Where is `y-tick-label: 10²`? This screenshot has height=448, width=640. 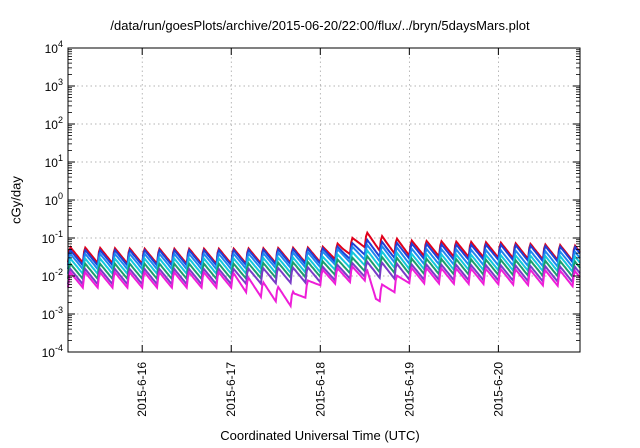 y-tick-label: 10² is located at coordinates (54, 123).